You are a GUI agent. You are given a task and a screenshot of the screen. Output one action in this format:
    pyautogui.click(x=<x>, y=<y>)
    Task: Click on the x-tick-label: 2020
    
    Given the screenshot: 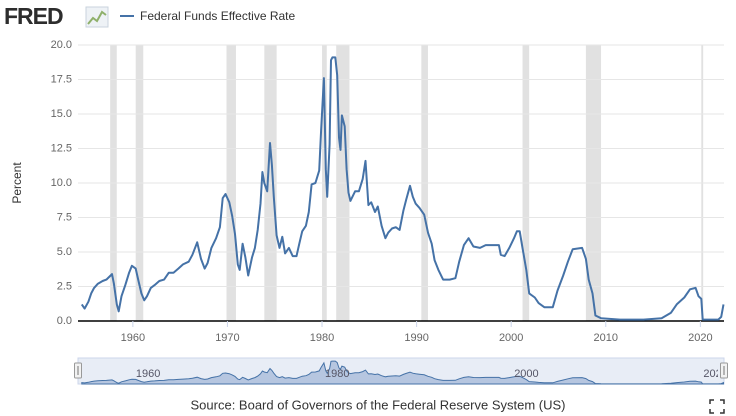 What is the action you would take?
    pyautogui.click(x=700, y=338)
    